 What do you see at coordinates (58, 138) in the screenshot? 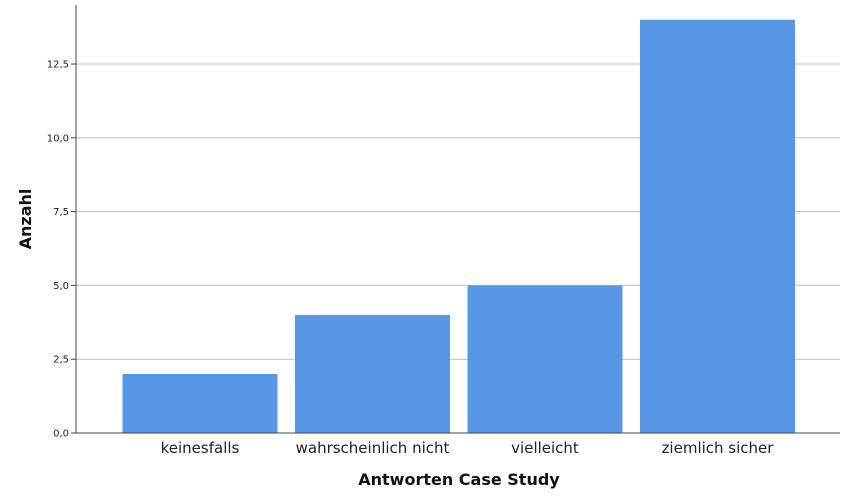
I see `y-tick-label: 10,0` at bounding box center [58, 138].